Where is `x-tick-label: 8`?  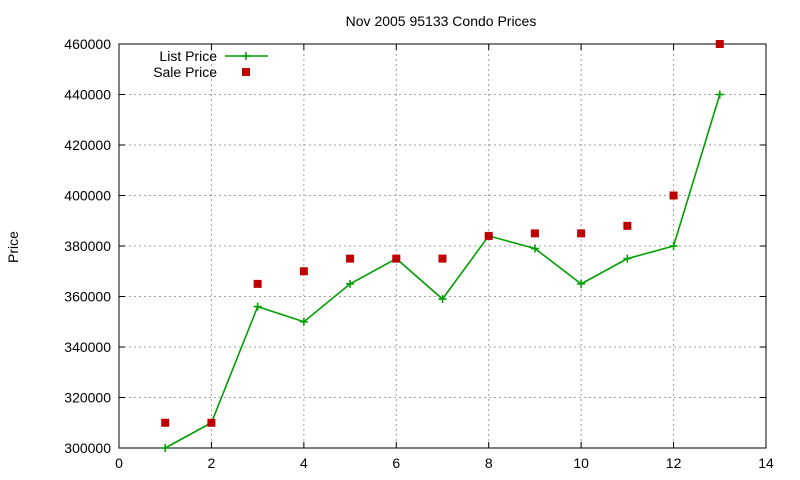
x-tick-label: 8 is located at coordinates (489, 463).